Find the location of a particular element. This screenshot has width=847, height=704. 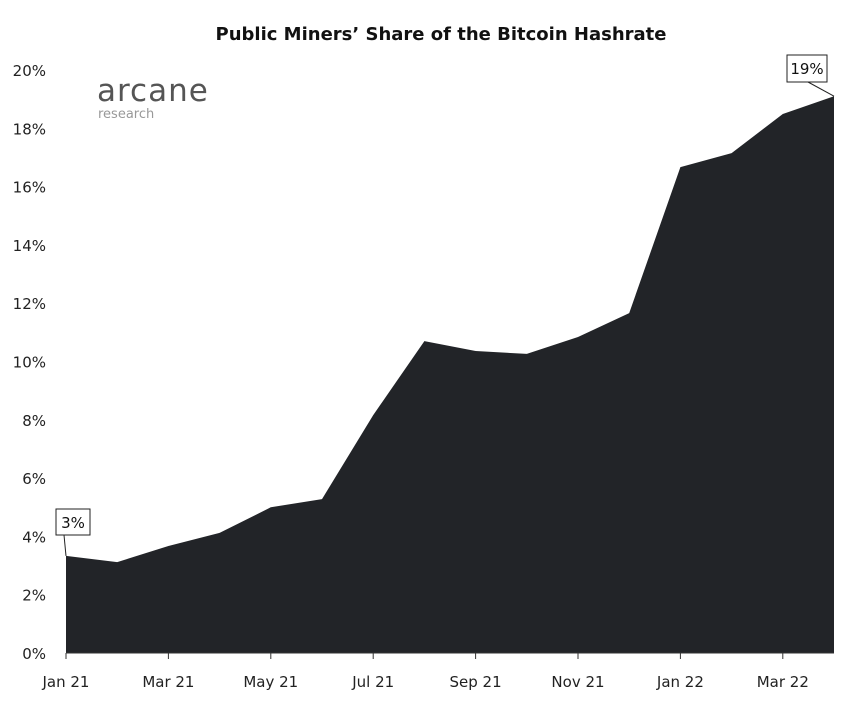

x-tick-label: Jan 22 is located at coordinates (680, 682).